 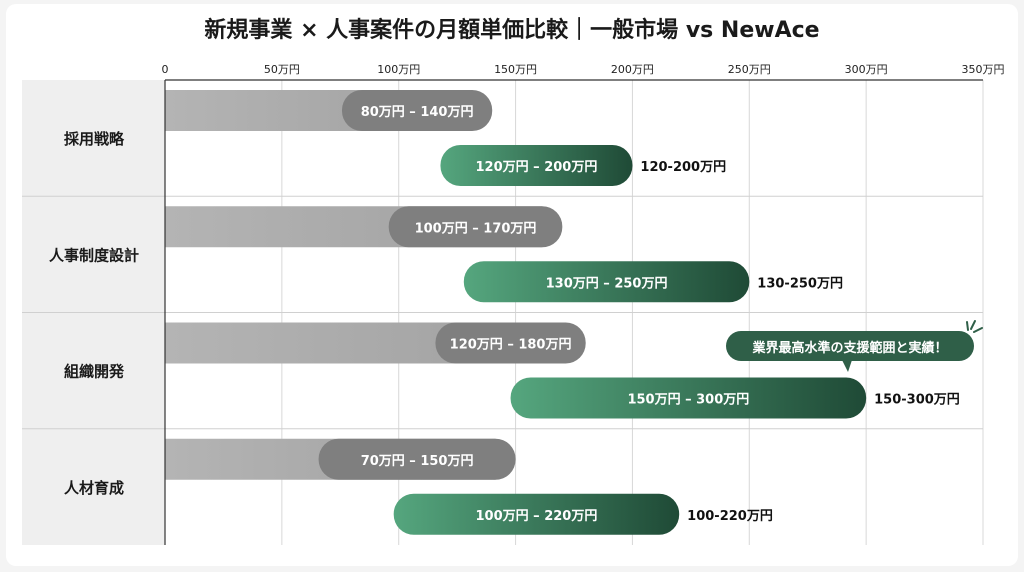 I want to click on newace-range-label: 150万円 – 300万円, so click(x=688, y=400).